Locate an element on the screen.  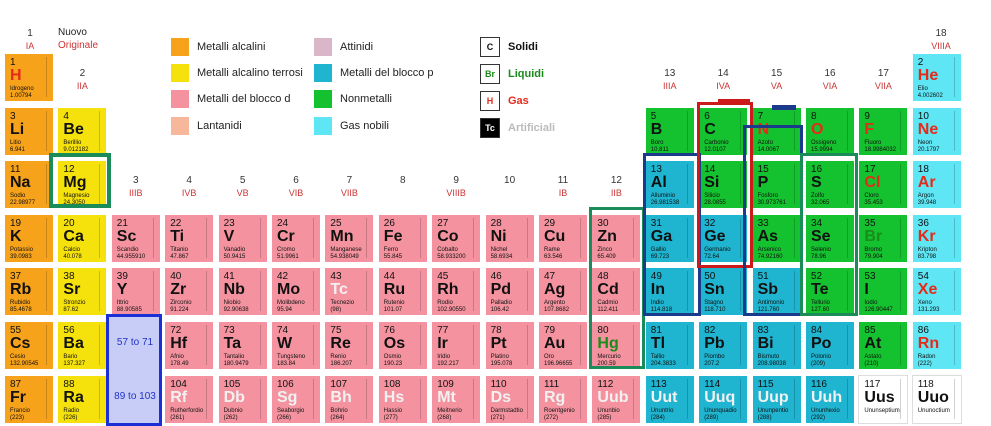
group-number: 11 is located at coordinates (563, 180).